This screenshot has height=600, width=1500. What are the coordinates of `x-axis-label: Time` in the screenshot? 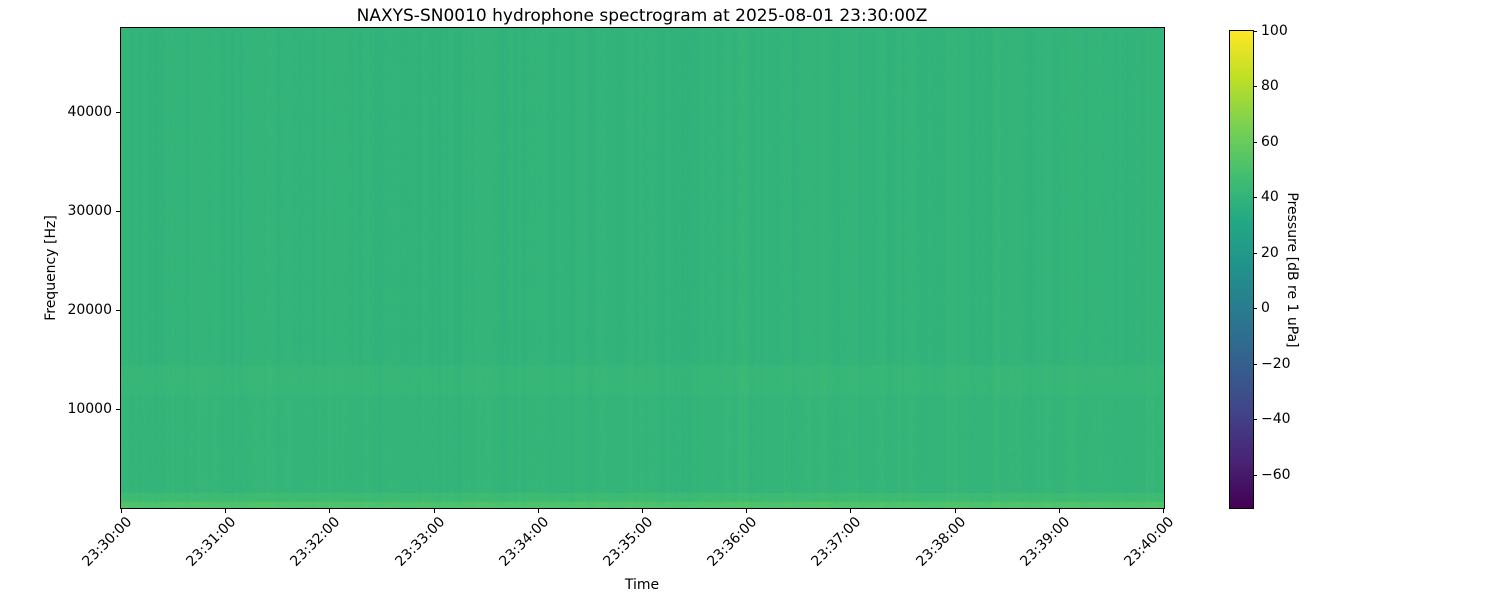 It's located at (642, 585).